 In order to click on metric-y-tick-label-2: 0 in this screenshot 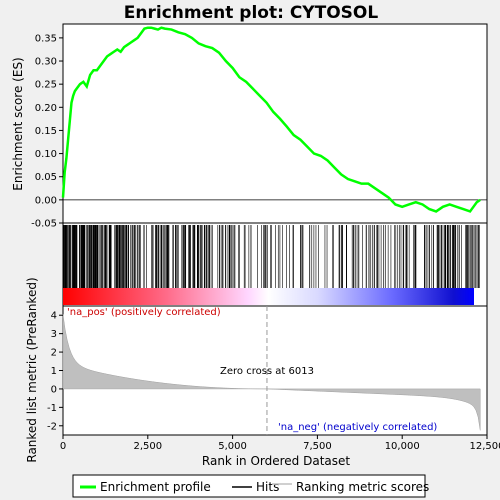, I will do `click(54, 389)`.